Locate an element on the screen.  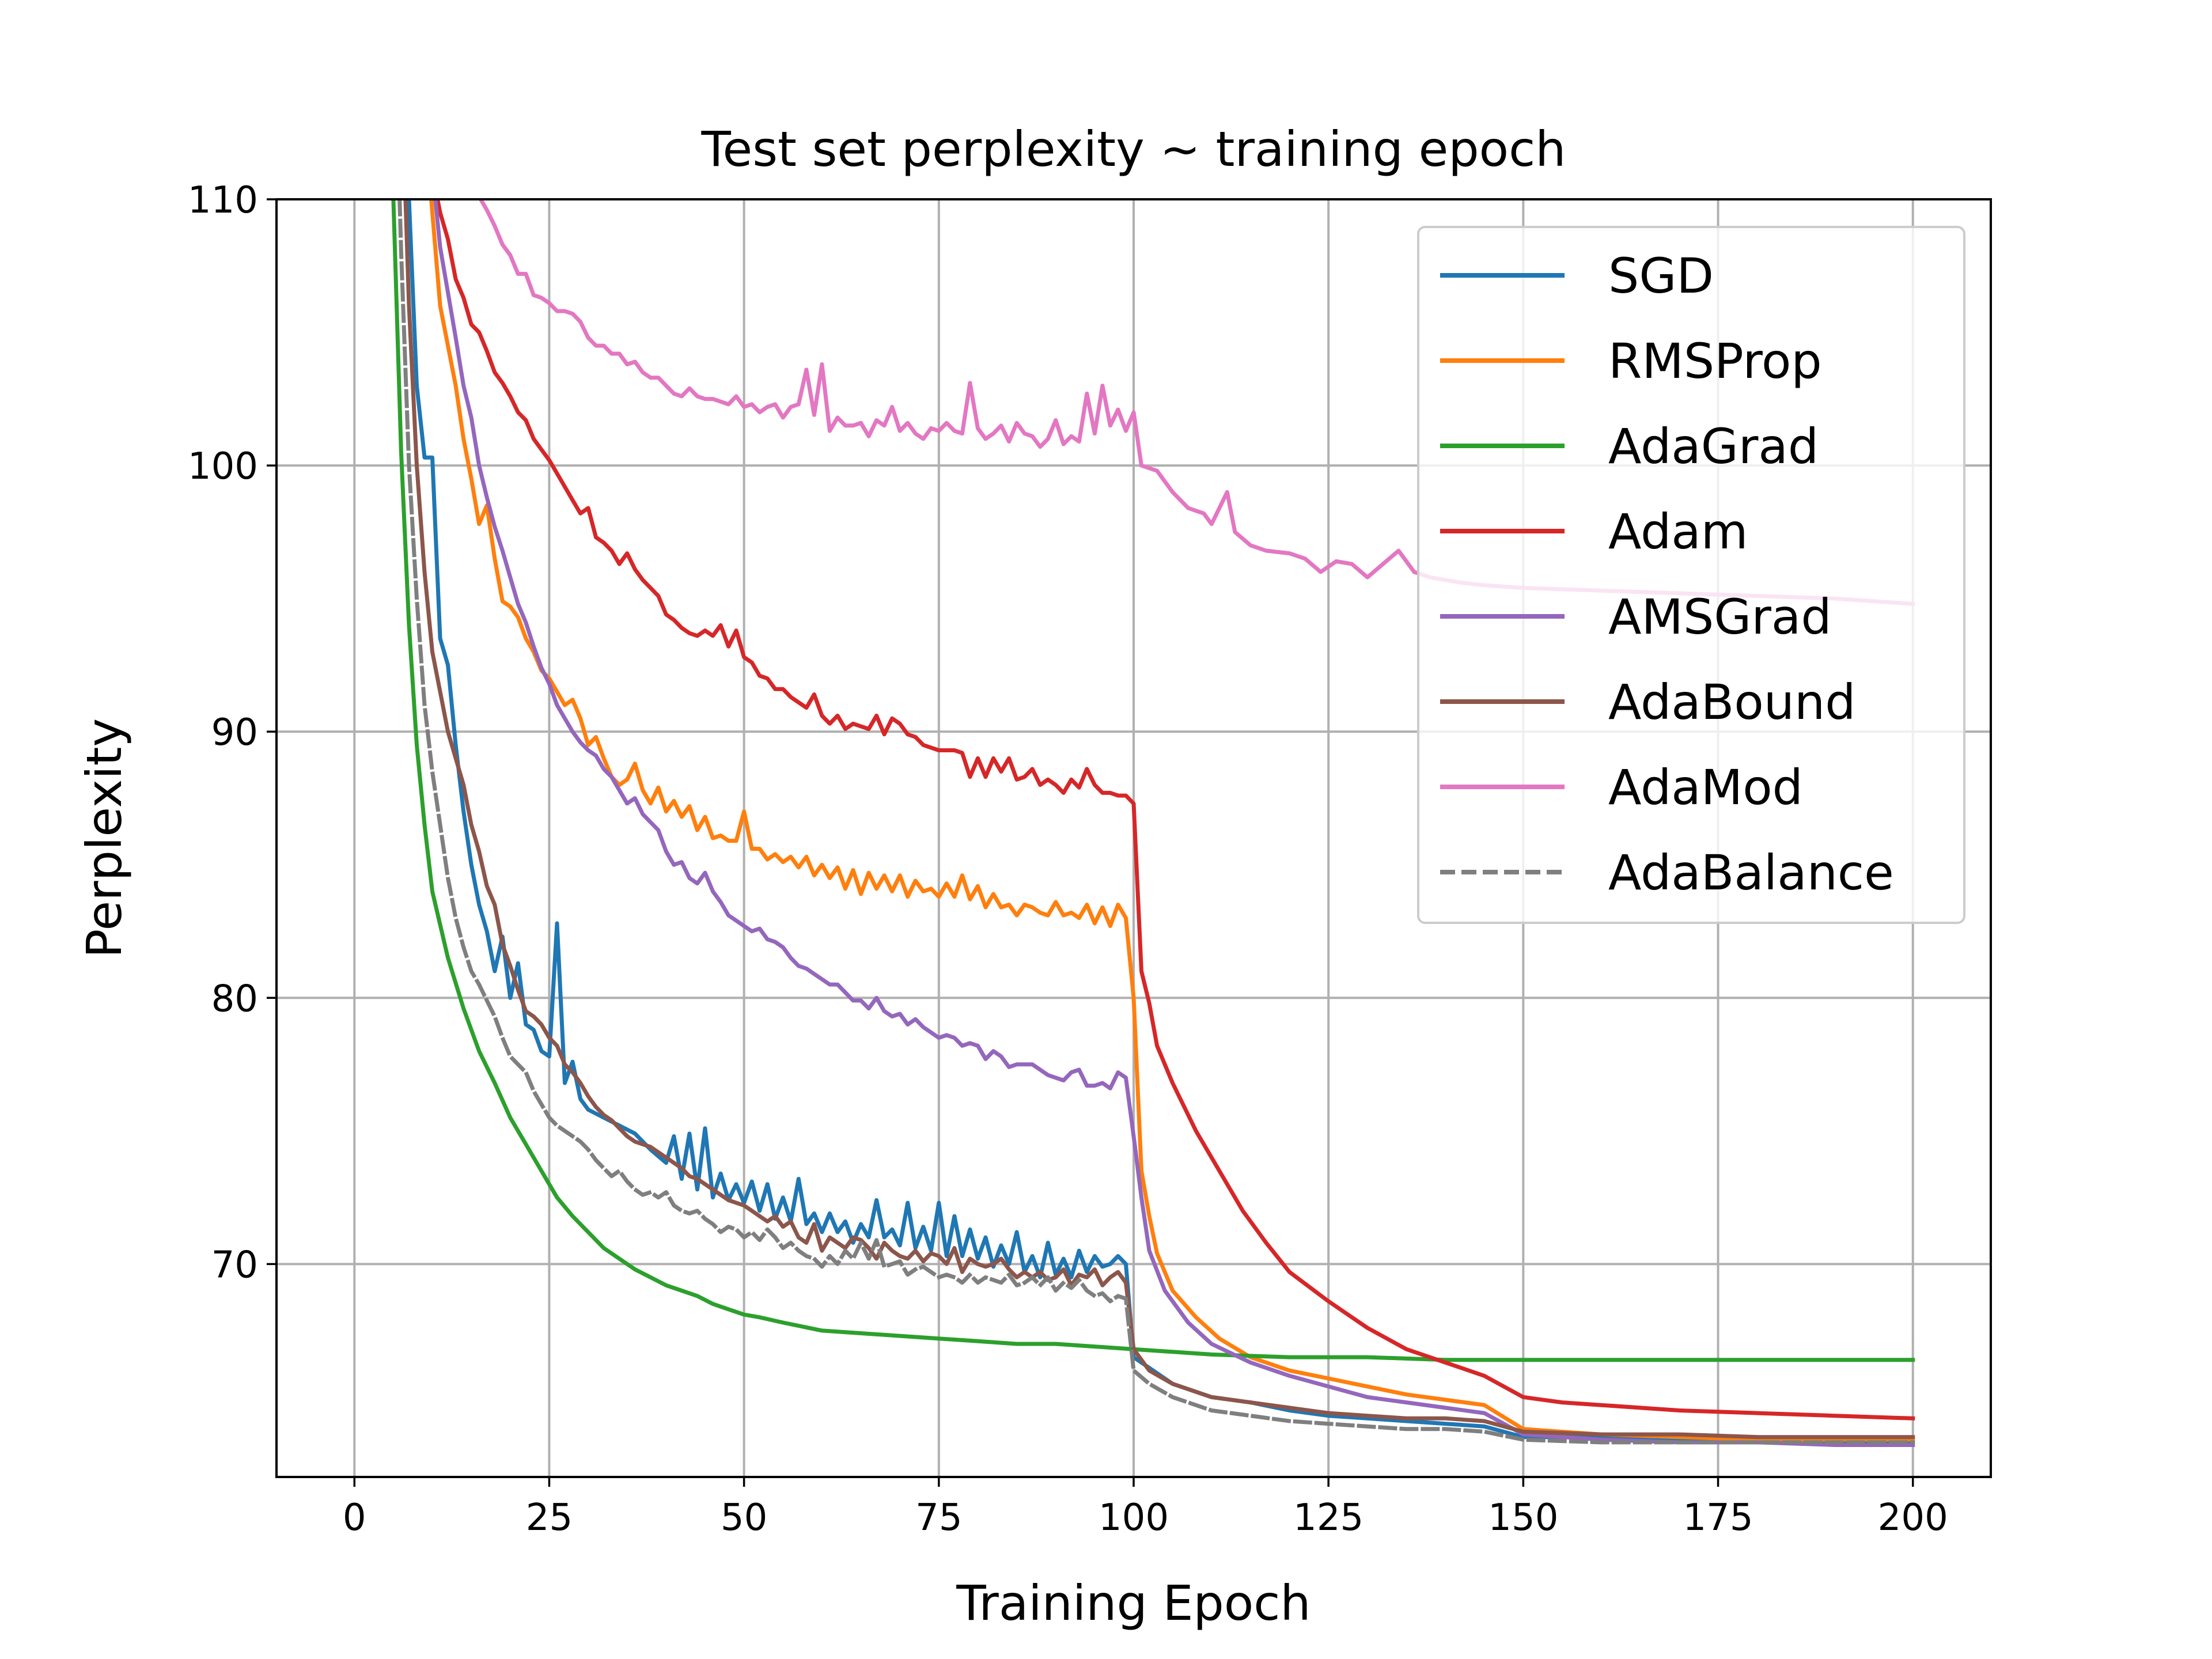
legend-label-adagrad: AdaGrad is located at coordinates (1713, 446).